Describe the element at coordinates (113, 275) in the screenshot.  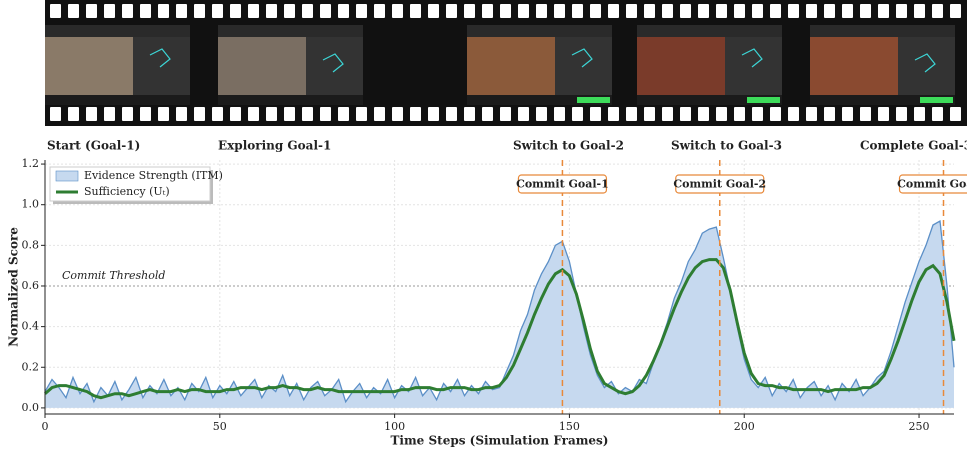
I see `threshold-label: Commit Threshold` at that location.